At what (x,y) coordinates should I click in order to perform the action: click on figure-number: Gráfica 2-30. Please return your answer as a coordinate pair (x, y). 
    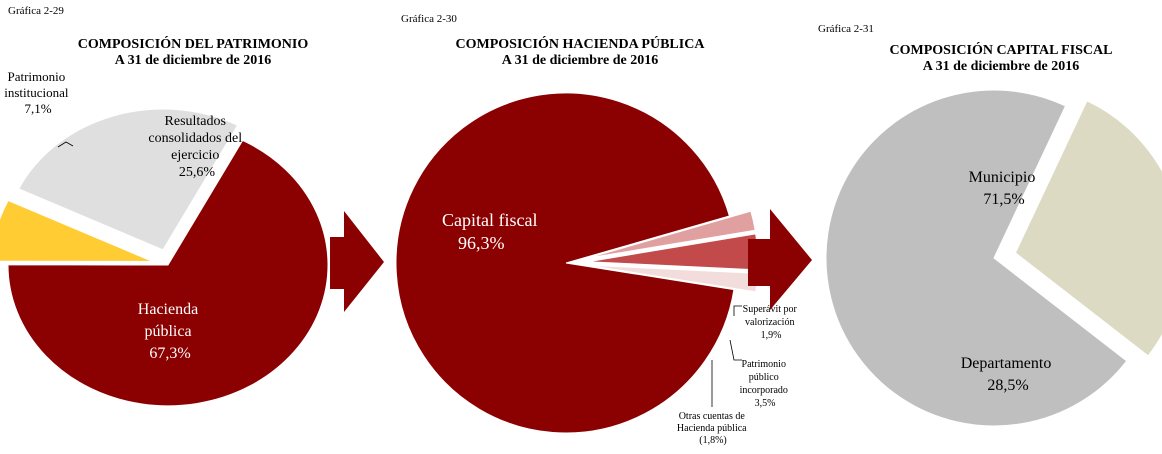
    Looking at the image, I should click on (429, 19).